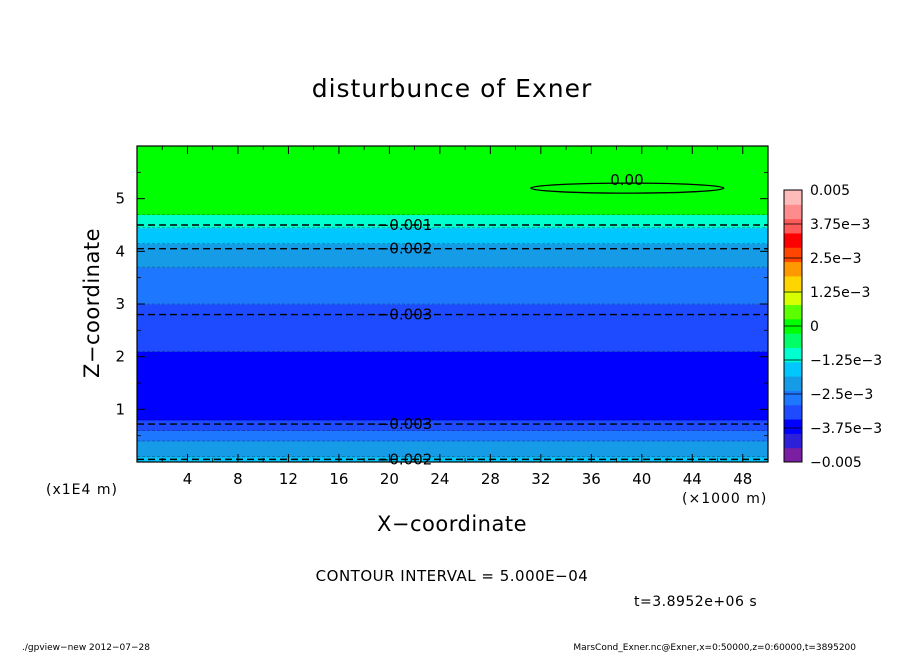  What do you see at coordinates (439, 479) in the screenshot?
I see `x-tick-label: 24` at bounding box center [439, 479].